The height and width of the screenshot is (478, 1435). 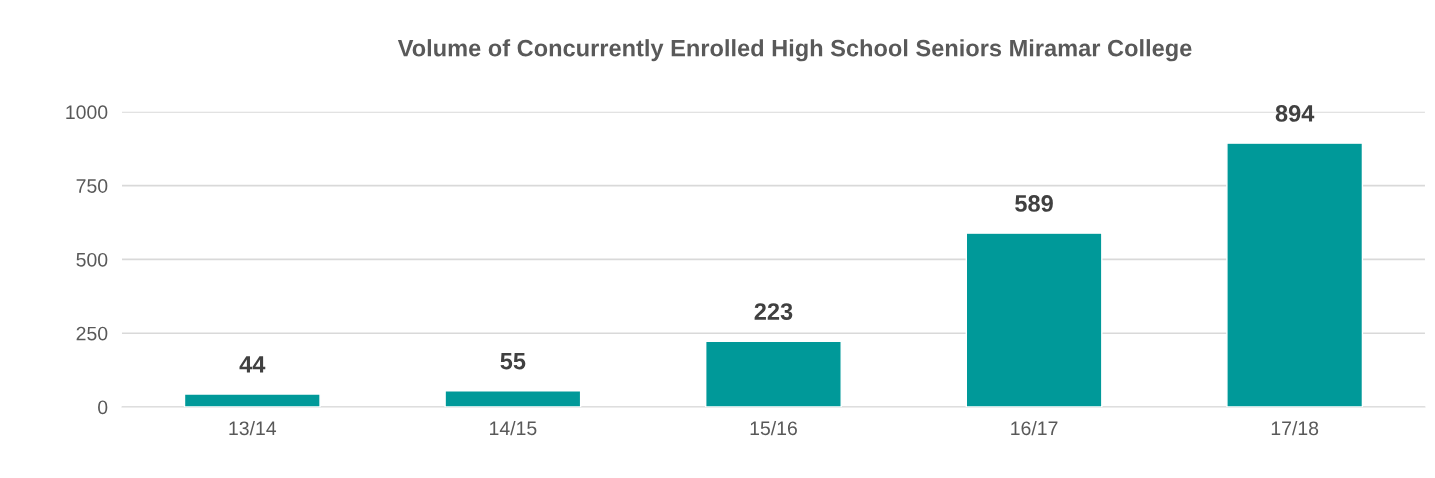 What do you see at coordinates (92, 333) in the screenshot?
I see `y-tick-label: 250` at bounding box center [92, 333].